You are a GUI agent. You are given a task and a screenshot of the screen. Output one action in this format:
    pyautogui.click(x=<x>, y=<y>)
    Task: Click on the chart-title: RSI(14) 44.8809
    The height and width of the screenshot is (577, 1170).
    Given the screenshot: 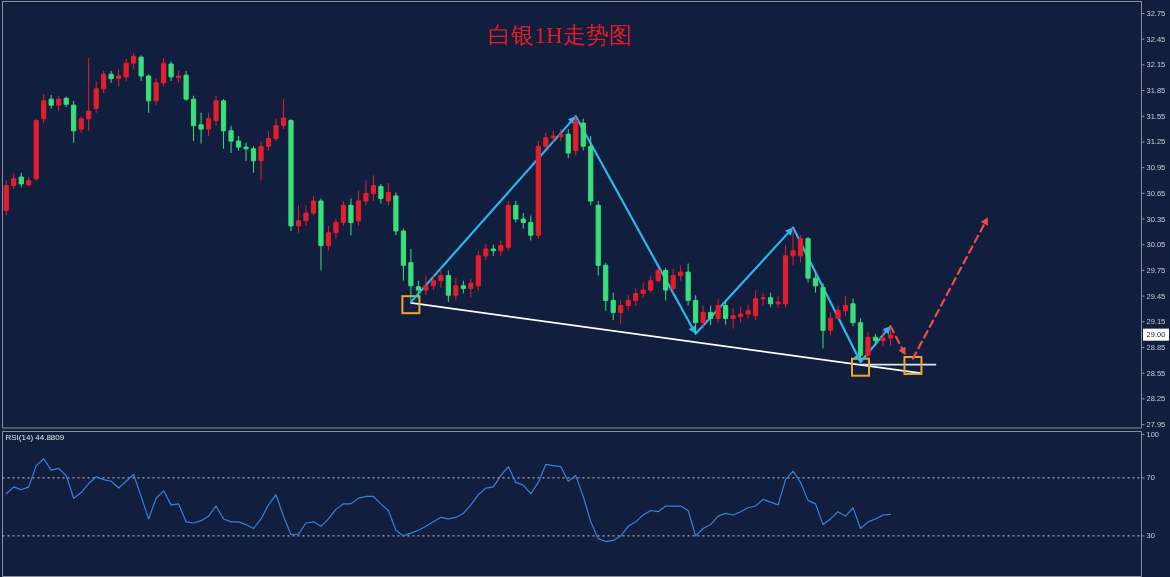 What is the action you would take?
    pyautogui.click(x=35, y=437)
    